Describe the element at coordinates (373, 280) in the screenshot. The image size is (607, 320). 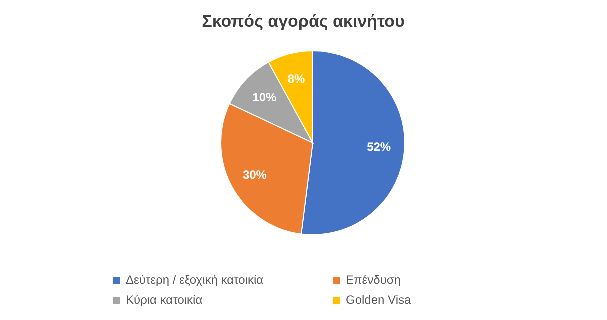
I see `legend-label: Επένδυση` at that location.